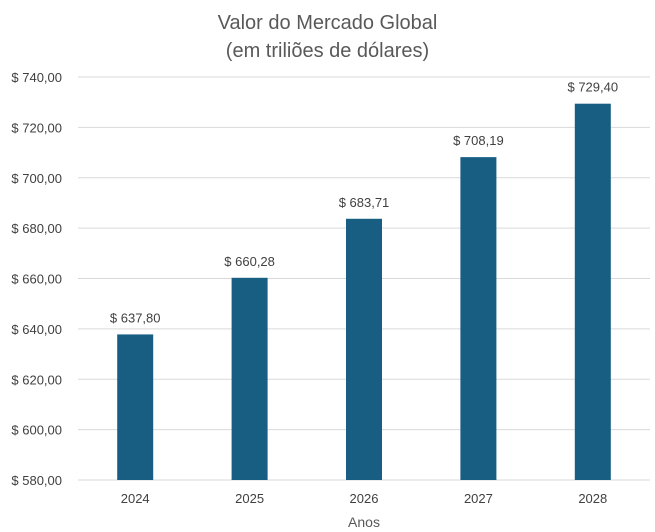 Image resolution: width=655 pixels, height=532 pixels. Describe the element at coordinates (592, 291) in the screenshot. I see `bar-2028` at that location.